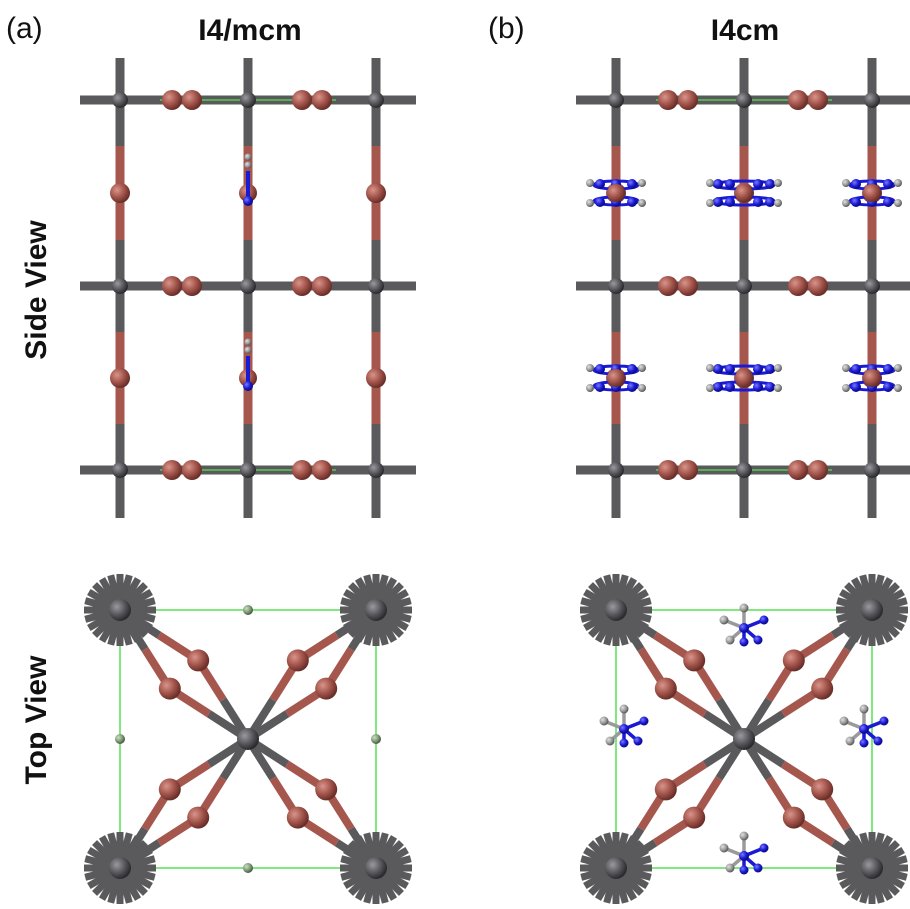  I want to click on space-group-label-b: I4cm, so click(745, 30).